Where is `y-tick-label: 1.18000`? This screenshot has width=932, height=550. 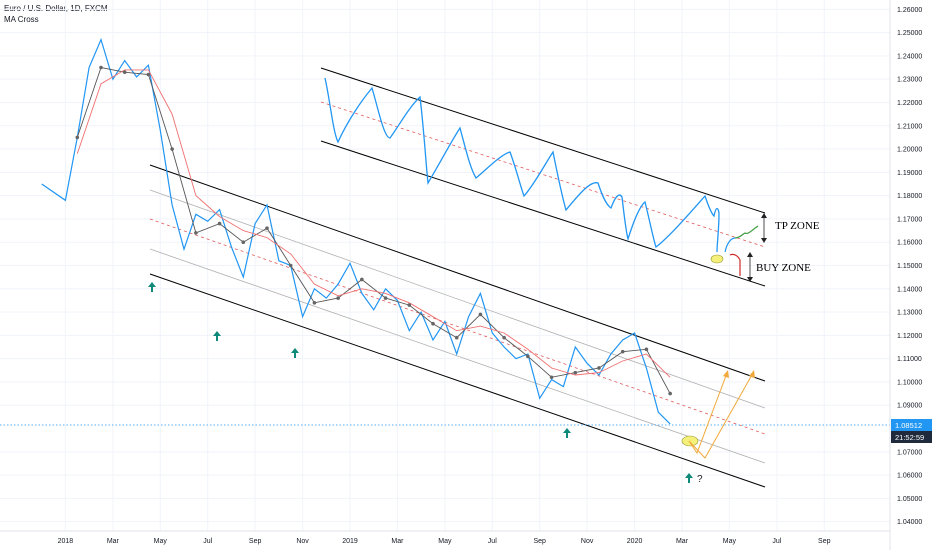
y-tick-label: 1.18000 is located at coordinates (909, 196).